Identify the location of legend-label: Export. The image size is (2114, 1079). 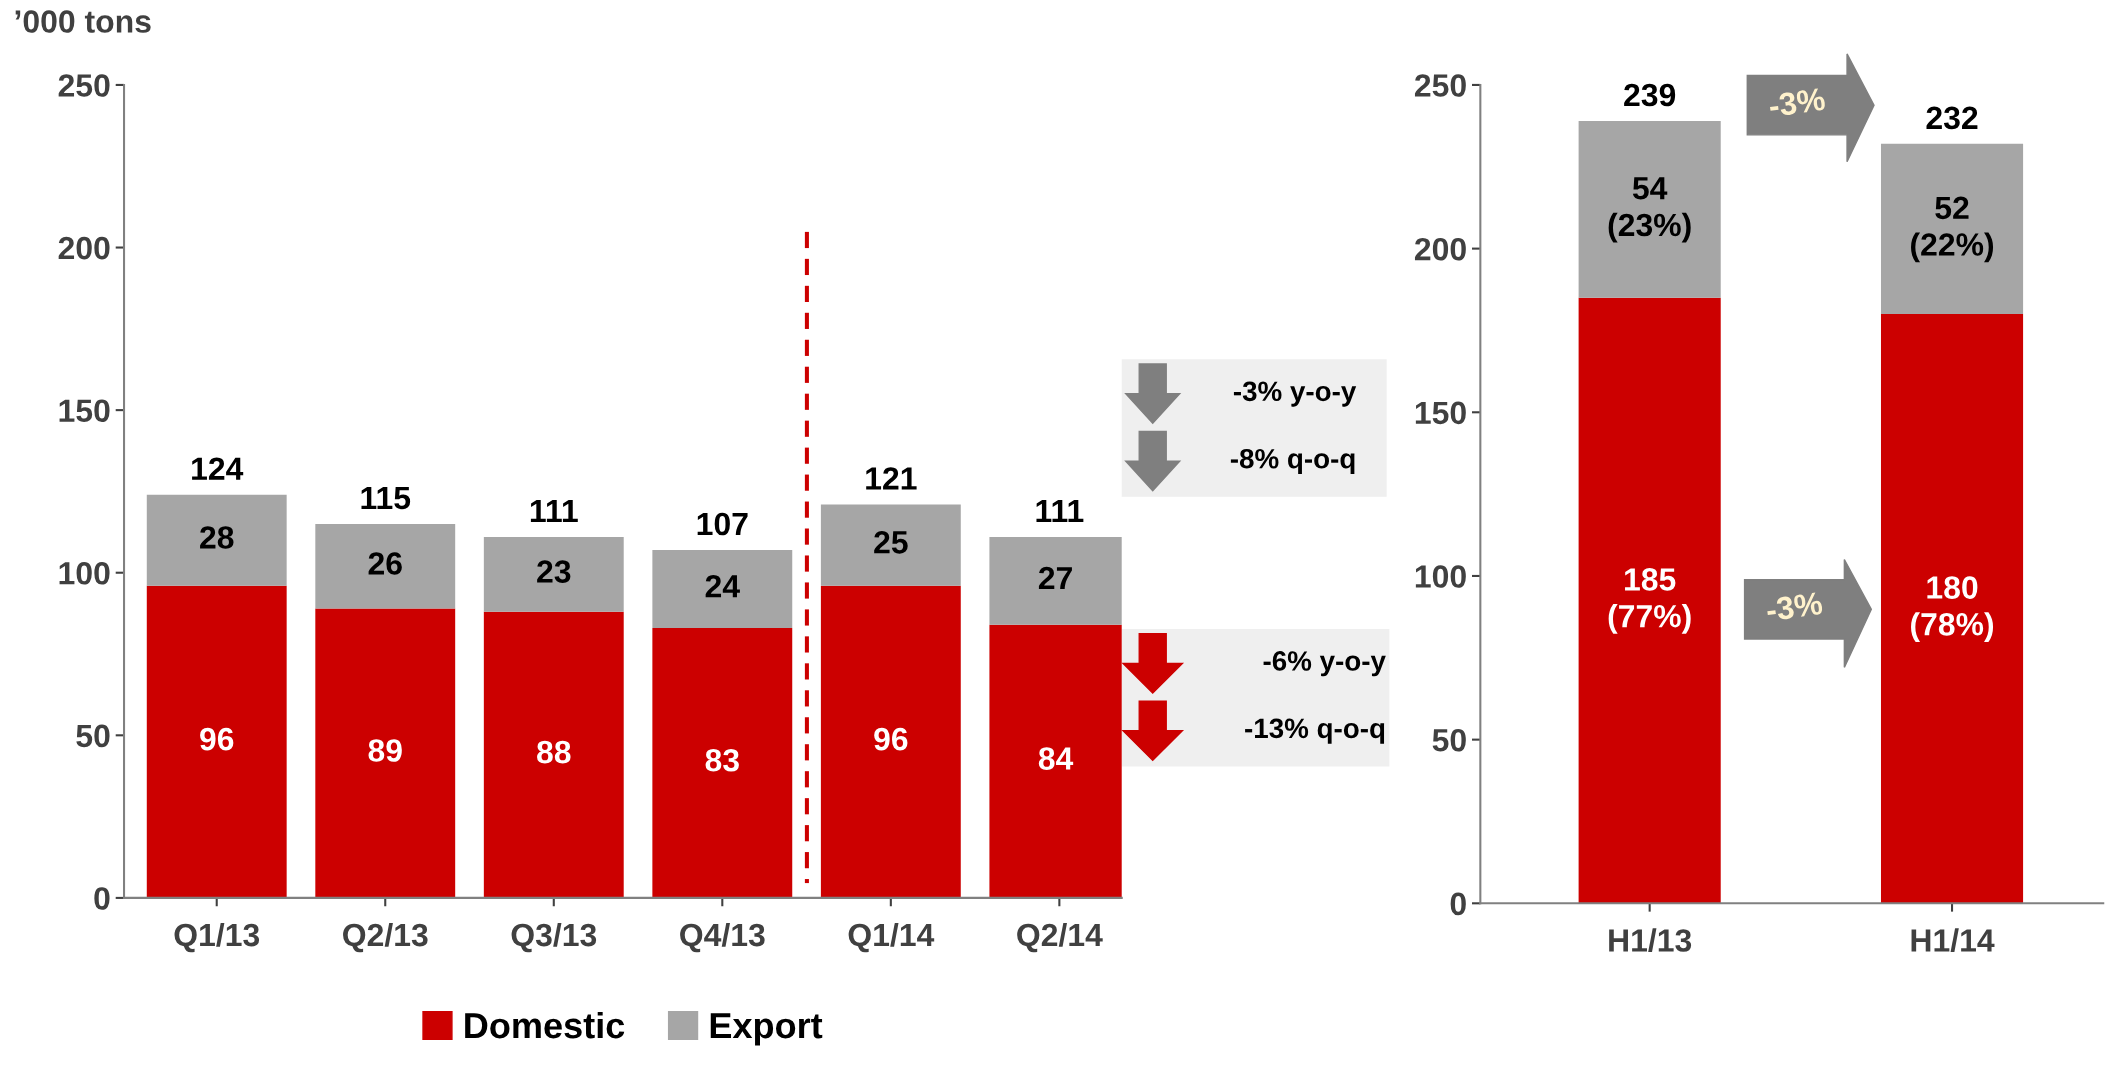
(766, 1029).